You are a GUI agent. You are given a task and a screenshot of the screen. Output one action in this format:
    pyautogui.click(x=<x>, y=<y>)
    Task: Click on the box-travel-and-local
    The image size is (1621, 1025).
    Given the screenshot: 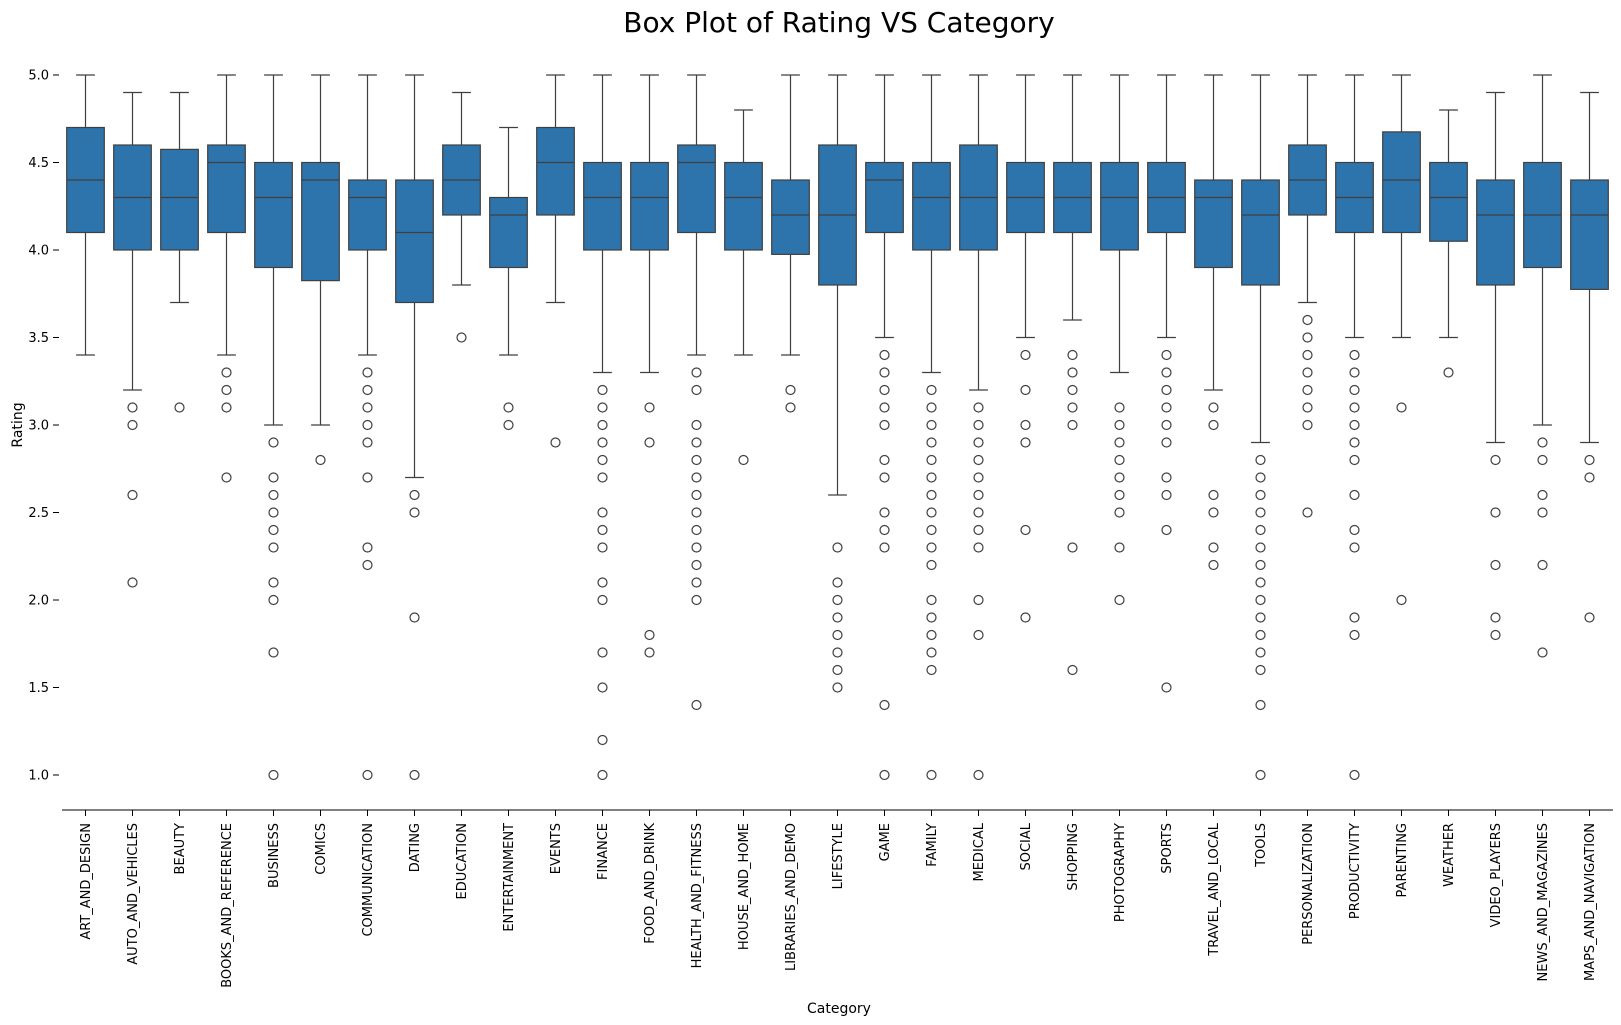 What is the action you would take?
    pyautogui.click(x=1213, y=322)
    